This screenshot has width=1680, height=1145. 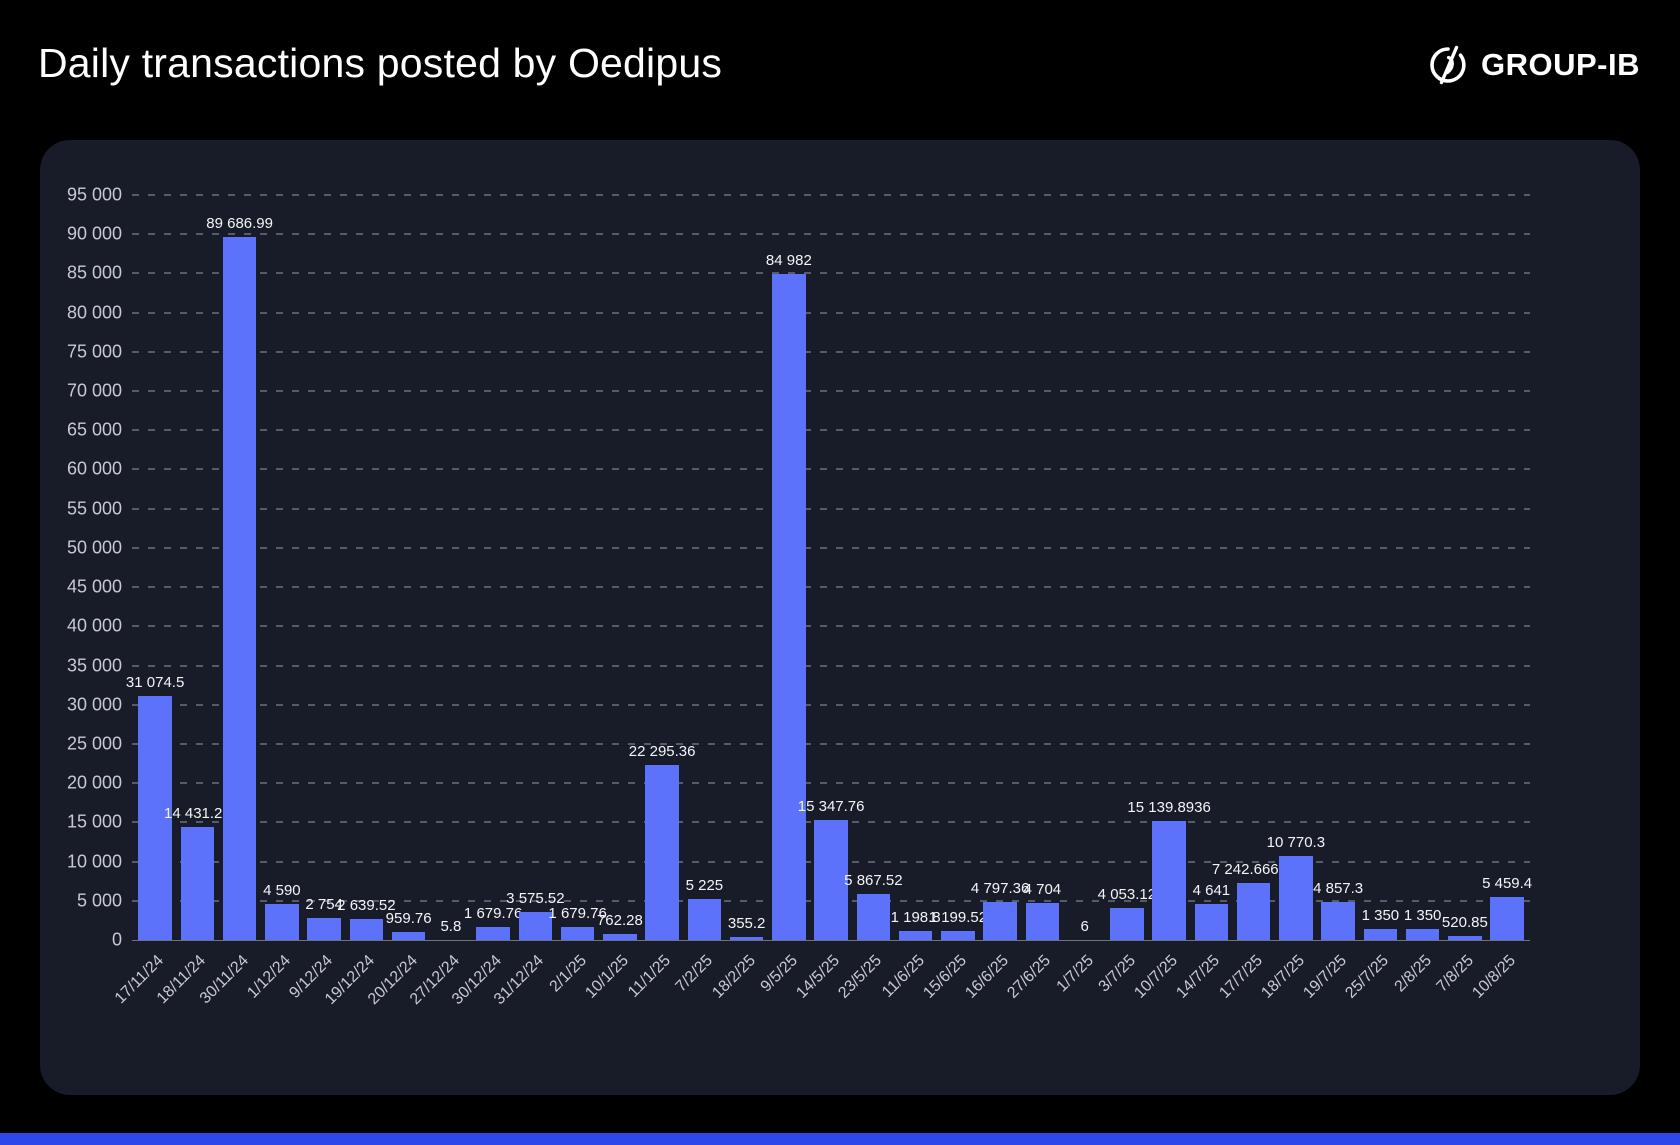 I want to click on bottom-accent-strip, so click(x=840, y=1139).